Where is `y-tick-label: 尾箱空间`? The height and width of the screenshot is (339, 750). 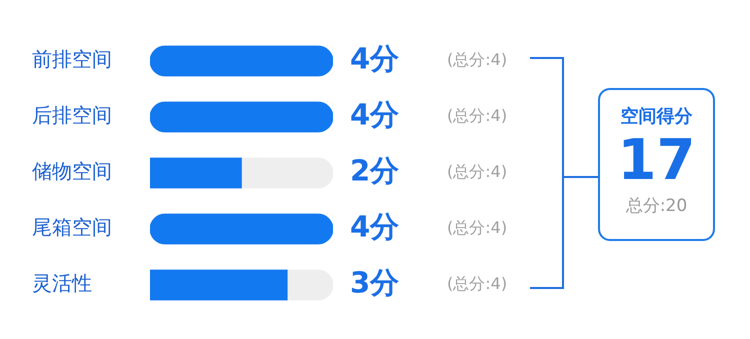
y-tick-label: 尾箱空间 is located at coordinates (72, 227).